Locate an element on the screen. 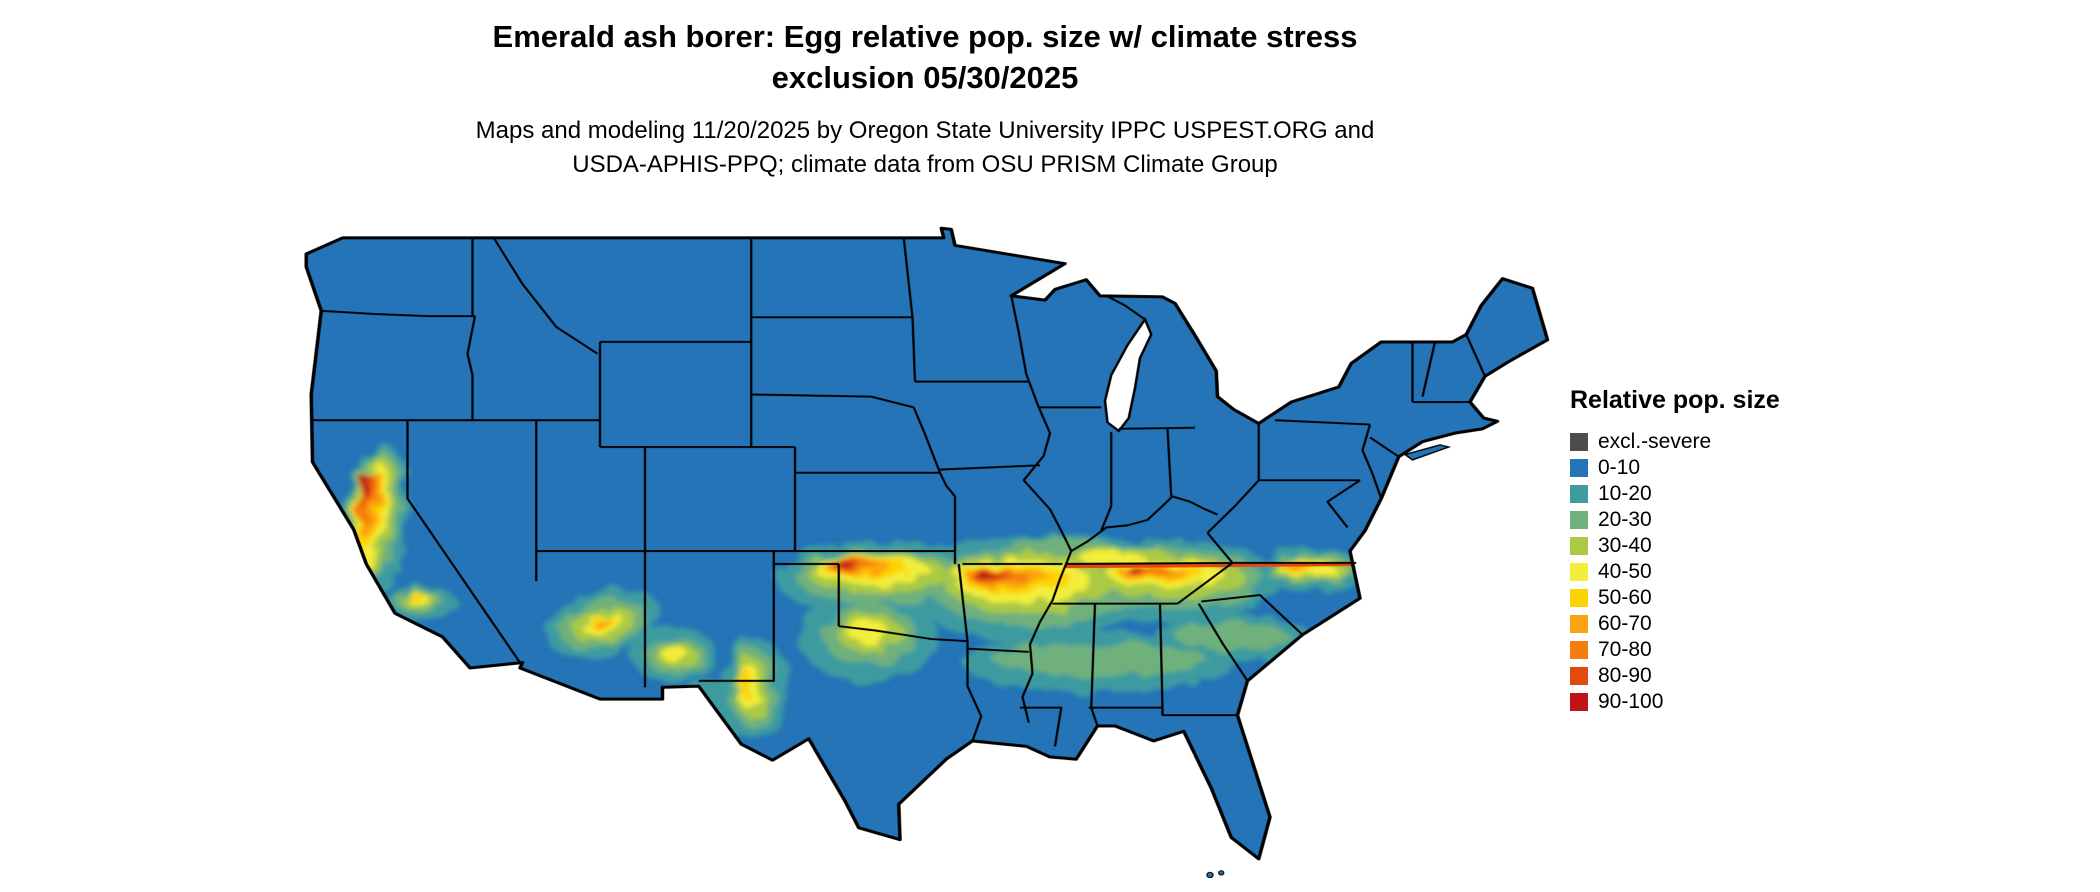 This screenshot has width=2100, height=892. lake-michigan is located at coordinates (1128, 374).